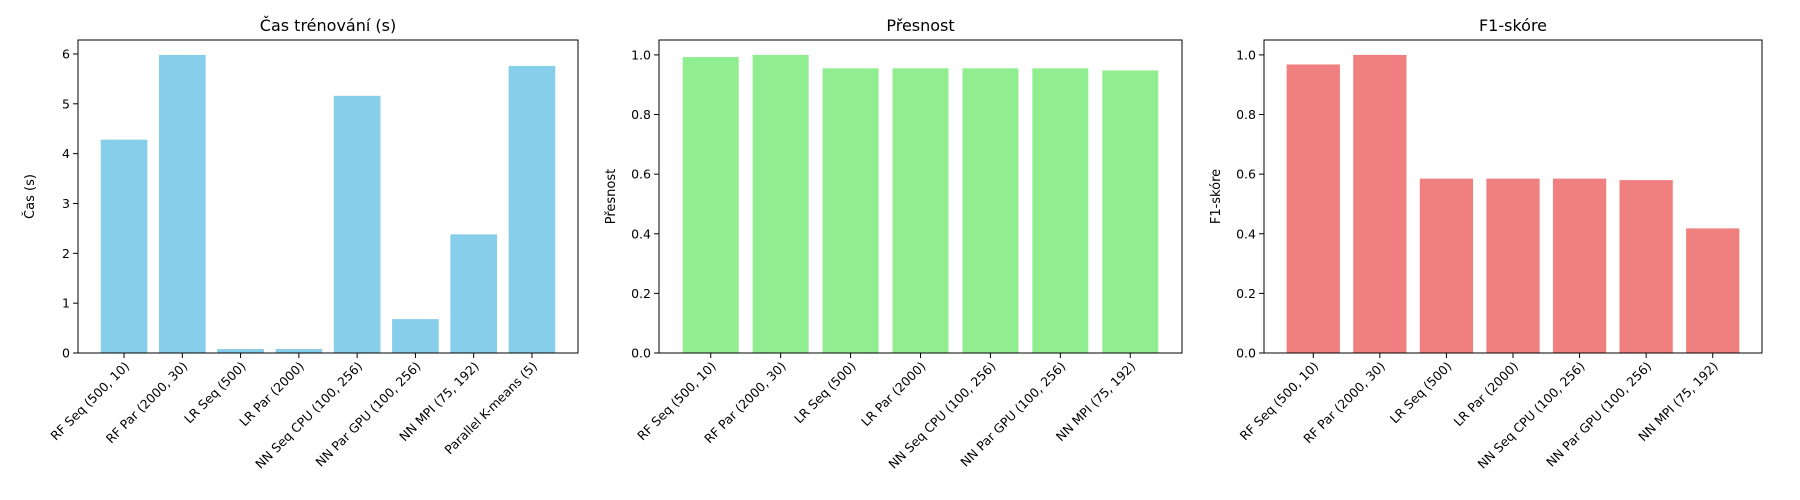 This screenshot has height=500, width=1800. Describe the element at coordinates (66, 203) in the screenshot. I see `y-tick-label: 3` at that location.